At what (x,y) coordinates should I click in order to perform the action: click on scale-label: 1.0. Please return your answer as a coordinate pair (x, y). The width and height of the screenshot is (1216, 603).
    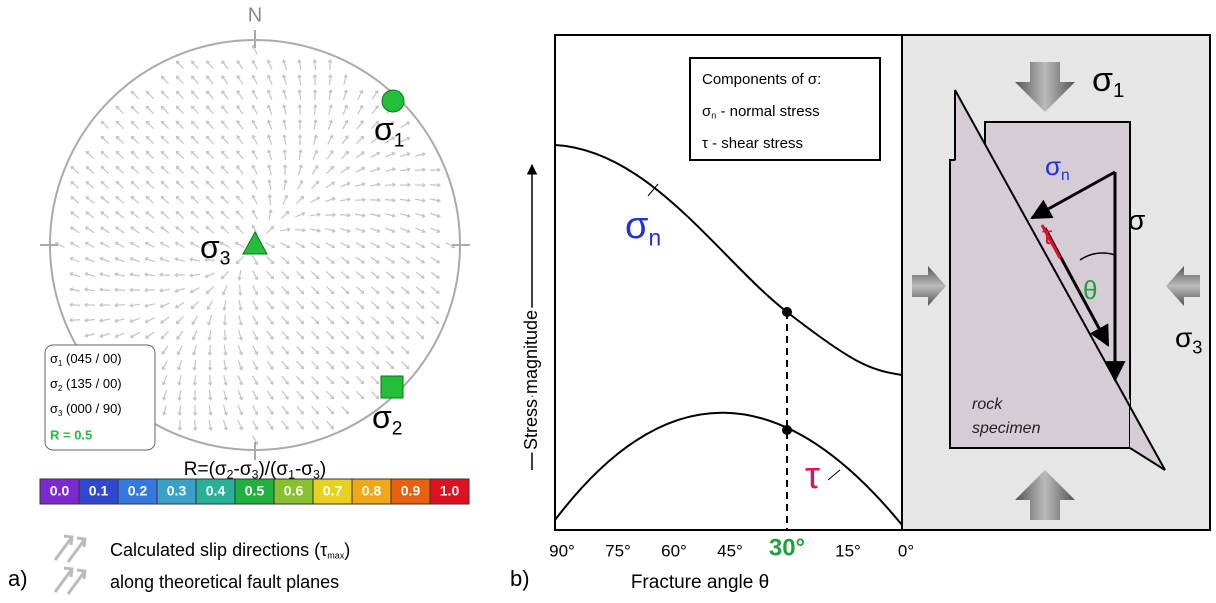
    Looking at the image, I should click on (450, 491).